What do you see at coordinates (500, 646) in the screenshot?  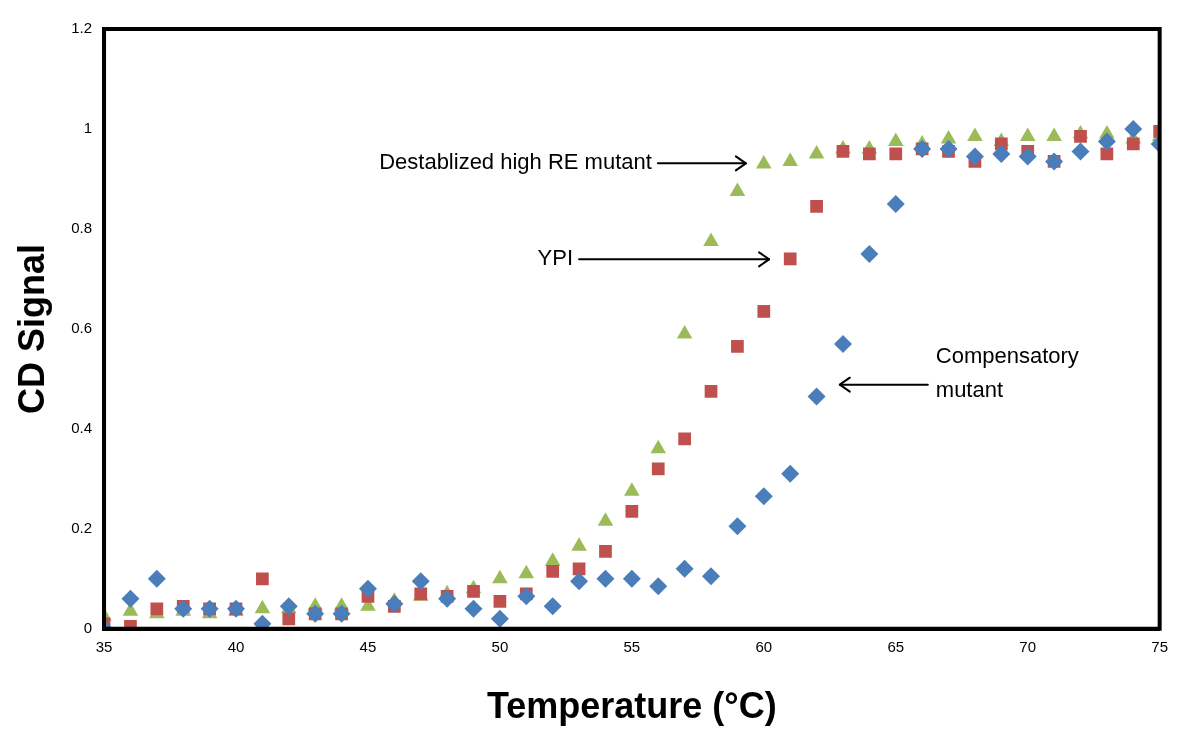 I see `x-tick-label: 50` at bounding box center [500, 646].